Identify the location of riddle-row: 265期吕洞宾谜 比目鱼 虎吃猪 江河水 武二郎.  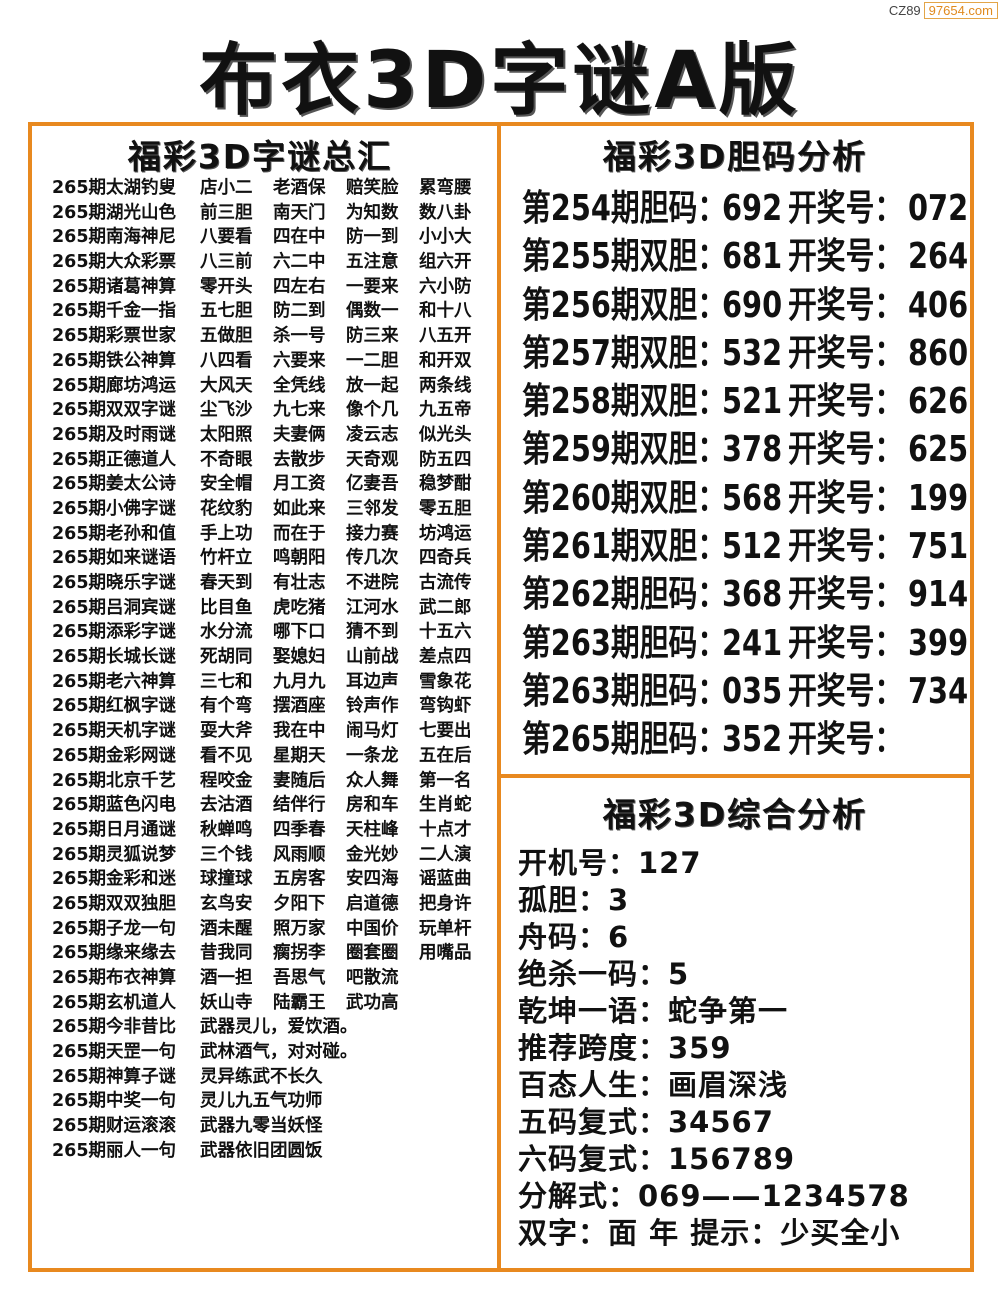
(262, 608).